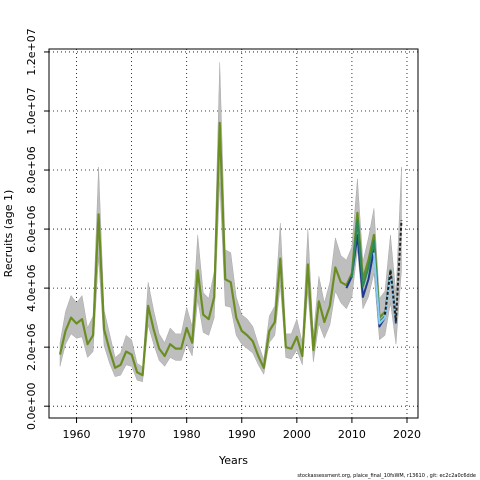 The height and width of the screenshot is (480, 480). What do you see at coordinates (233, 460) in the screenshot?
I see `x-axis-title: Years` at bounding box center [233, 460].